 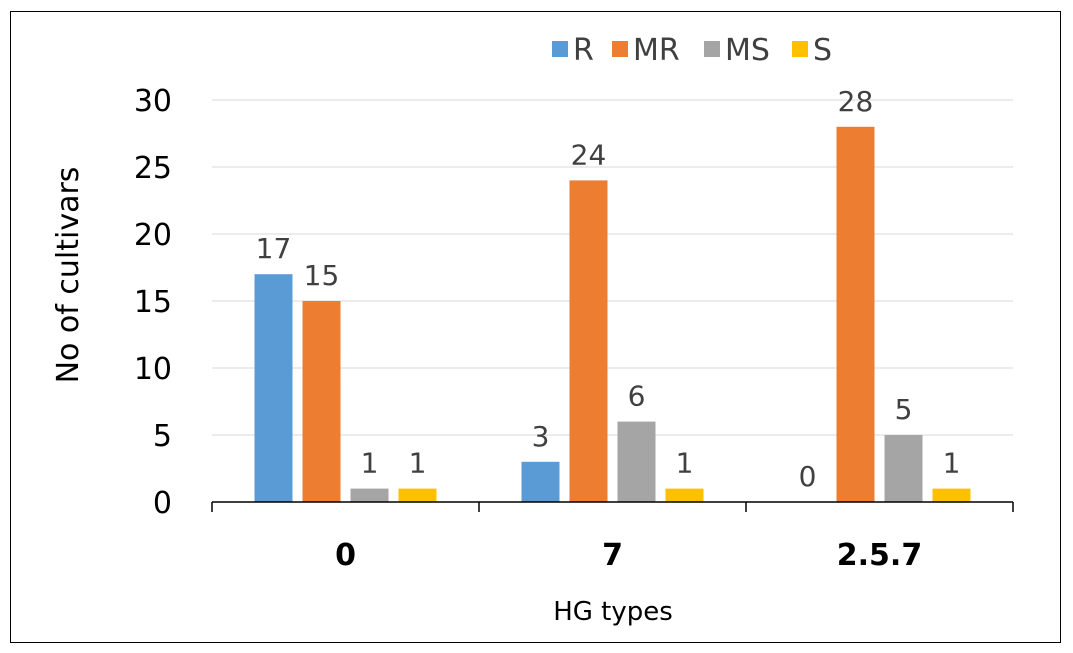 What do you see at coordinates (612, 506) in the screenshot?
I see `axes` at bounding box center [612, 506].